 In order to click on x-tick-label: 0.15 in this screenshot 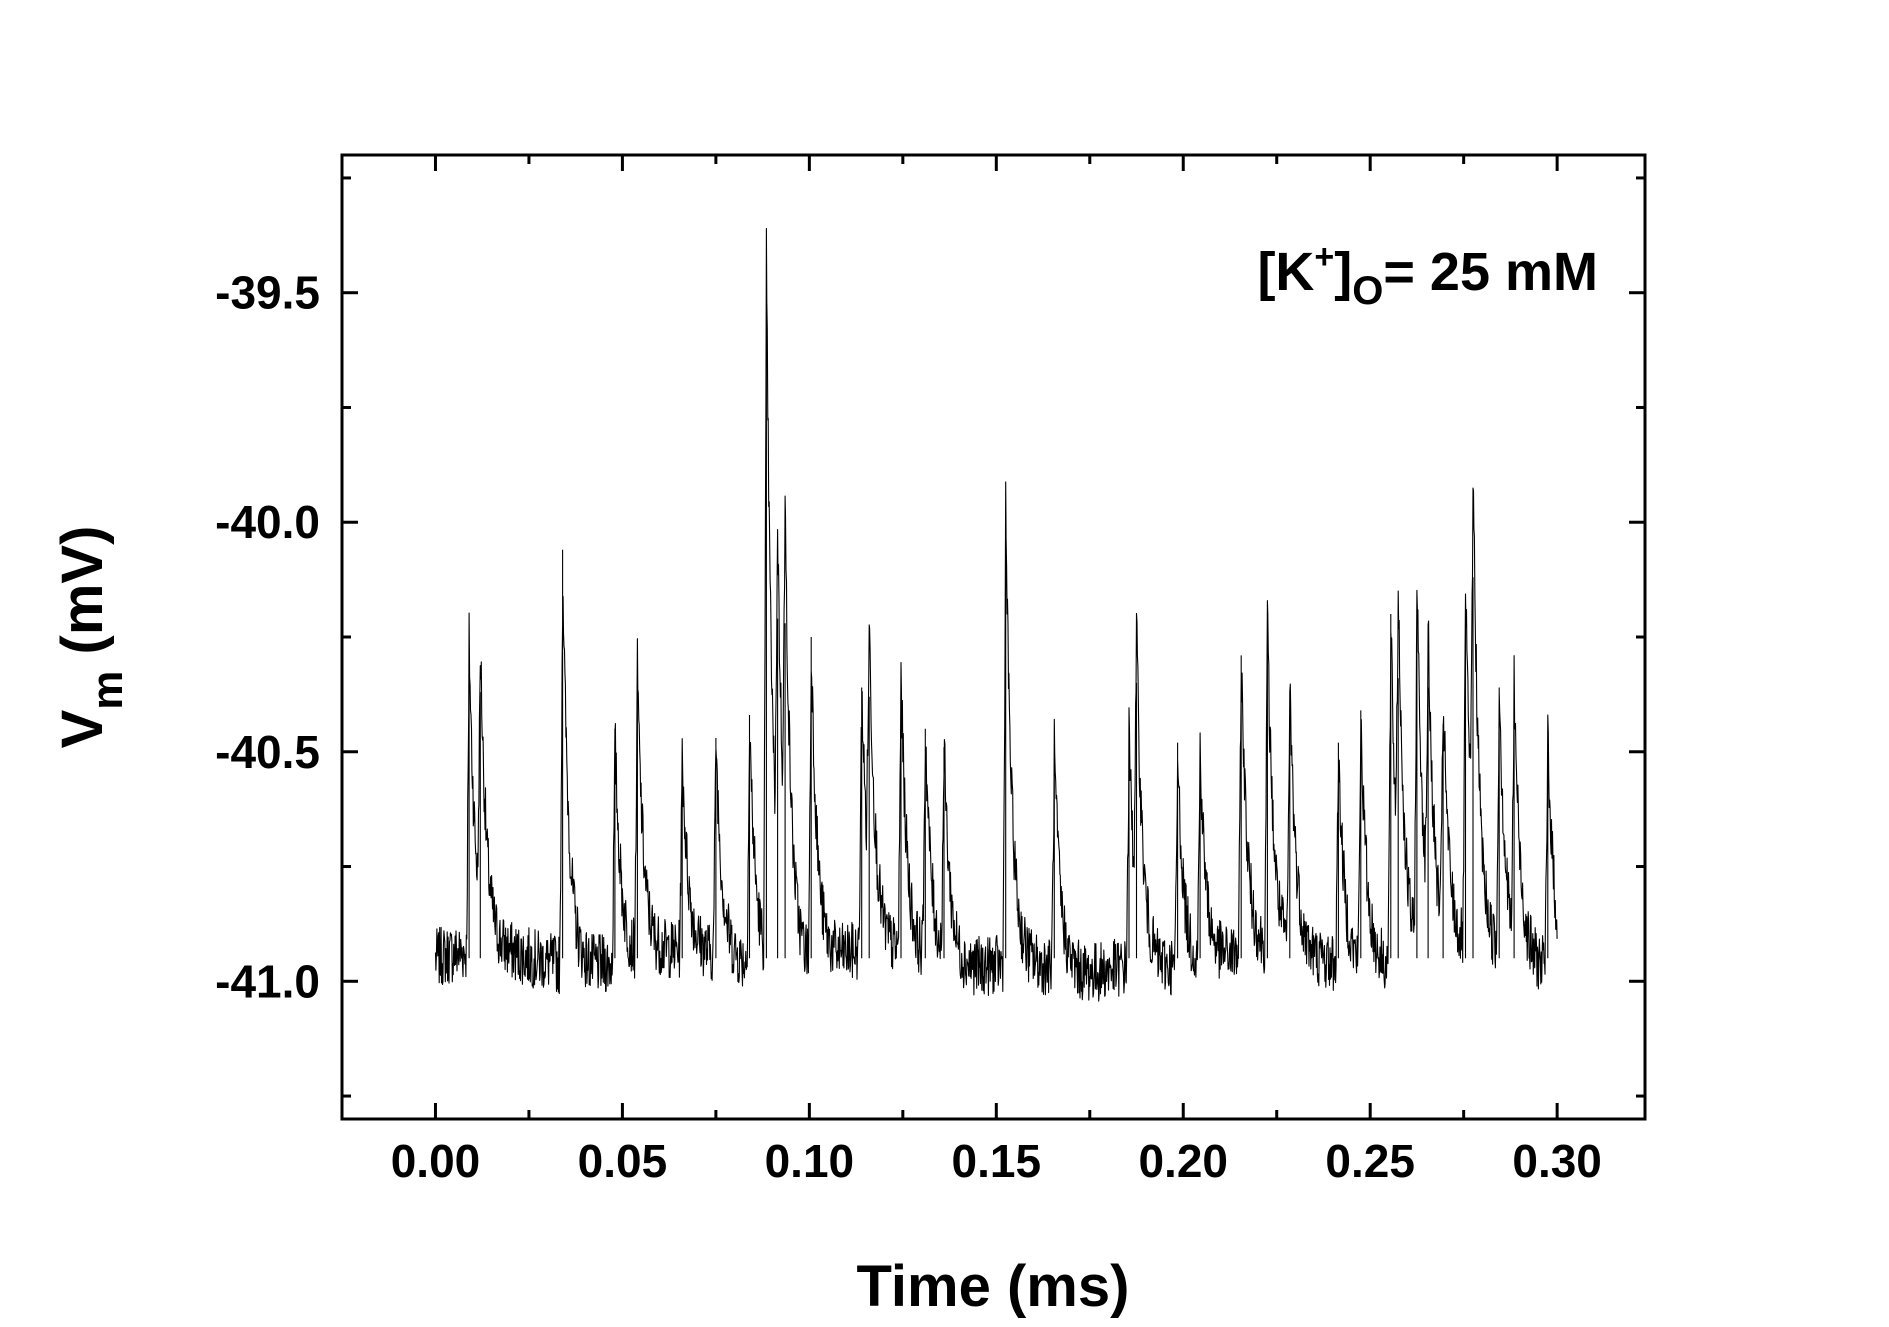, I will do `click(997, 1161)`.